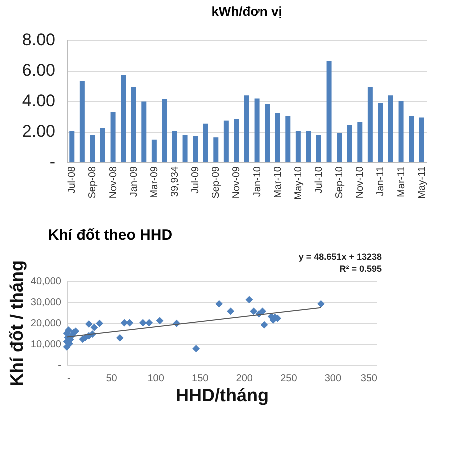 The height and width of the screenshot is (460, 461). What do you see at coordinates (39, 101) in the screenshot?
I see `y-tick-label: 4.00` at bounding box center [39, 101].